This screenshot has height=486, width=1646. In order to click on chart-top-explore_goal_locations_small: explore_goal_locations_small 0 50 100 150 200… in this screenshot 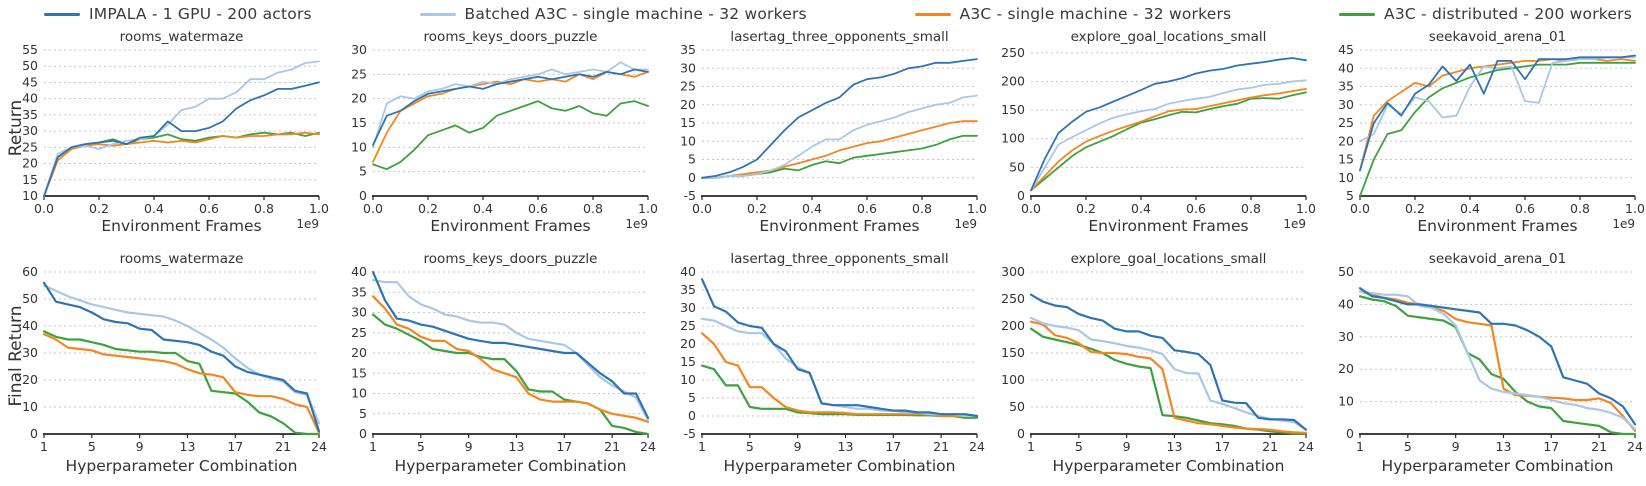, I will do `click(1151, 137)`.